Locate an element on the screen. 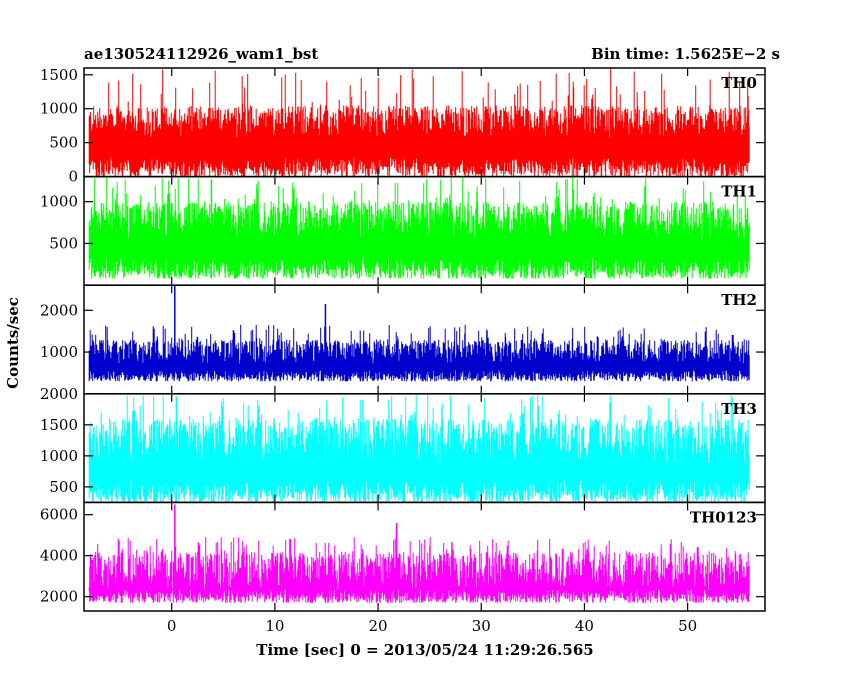 The height and width of the screenshot is (680, 850). panel-th3: 500 1000 1500 2000 TH3 is located at coordinates (403, 444).